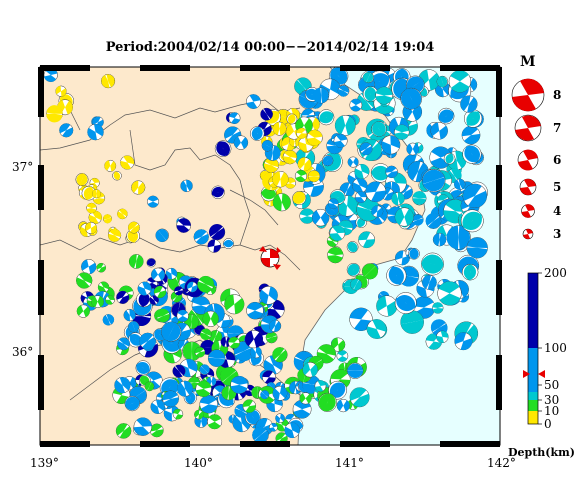 The width and height of the screenshot is (580, 500). What do you see at coordinates (501, 463) in the screenshot?
I see `x-tick-142: 142°` at bounding box center [501, 463].